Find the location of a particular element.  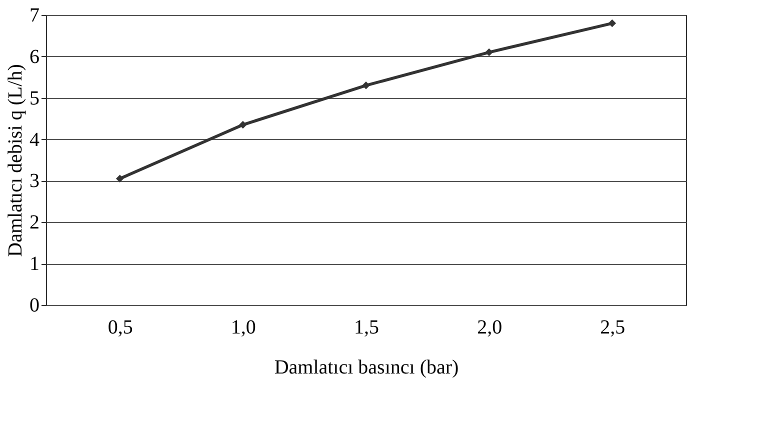

y-axis-title: Damlatıcı debisi q (L/h) is located at coordinates (15, 160).